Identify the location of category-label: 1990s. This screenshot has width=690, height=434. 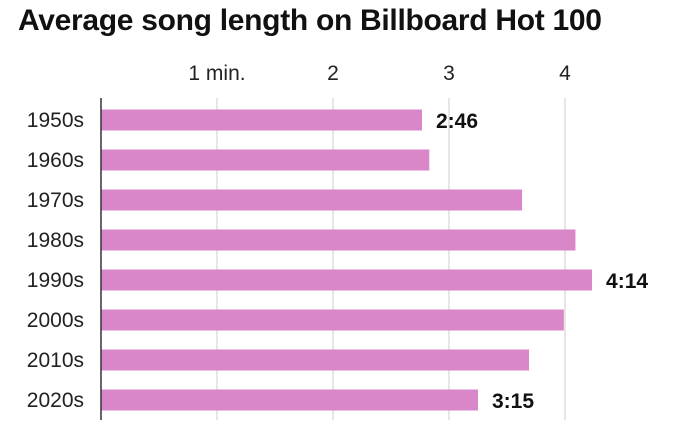
(55, 280).